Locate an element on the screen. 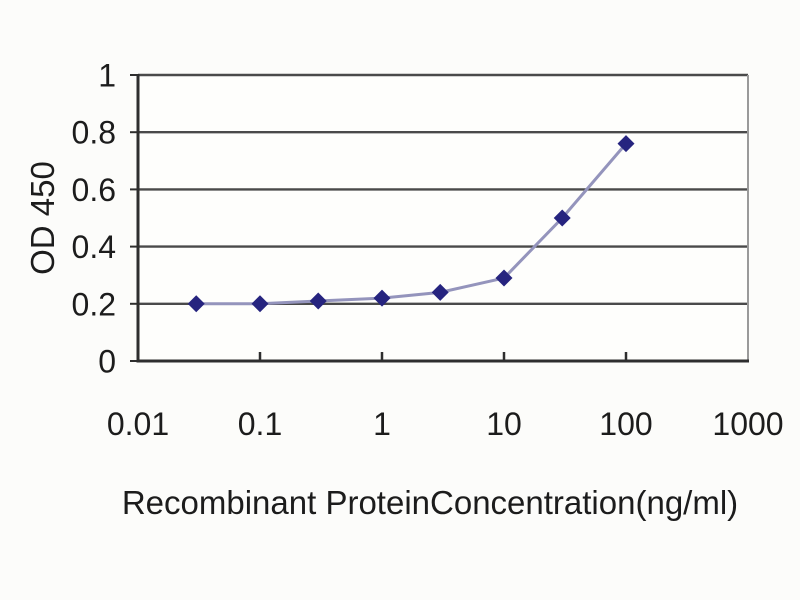  x-axis-title: Recombinant ProteinConcentration(ng/ml) is located at coordinates (430, 502).